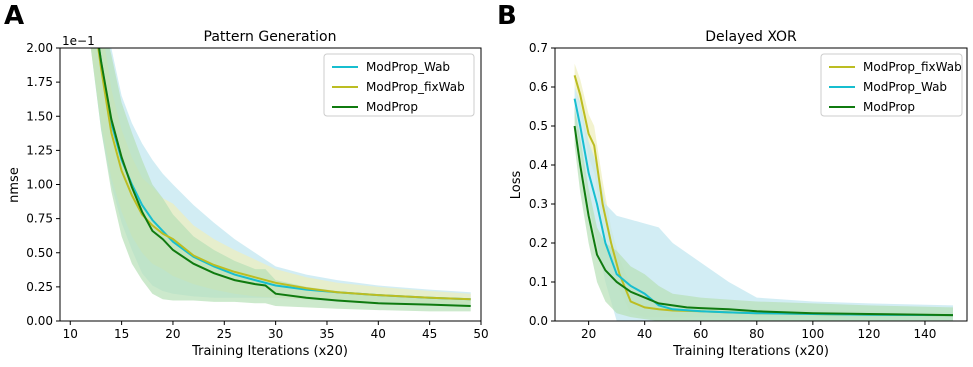 The height and width of the screenshot is (367, 973). What do you see at coordinates (78, 41) in the screenshot?
I see `y-multiplier-a: 1e−1` at bounding box center [78, 41].